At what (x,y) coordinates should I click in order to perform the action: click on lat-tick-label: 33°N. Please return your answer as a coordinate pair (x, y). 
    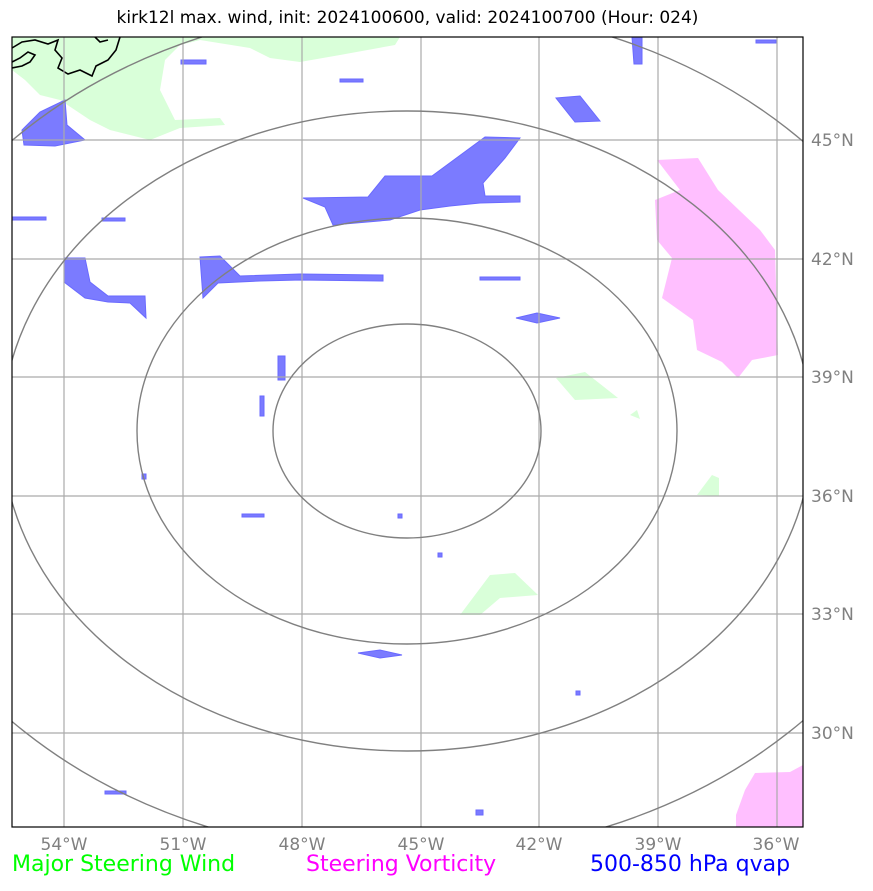
    Looking at the image, I should click on (832, 615).